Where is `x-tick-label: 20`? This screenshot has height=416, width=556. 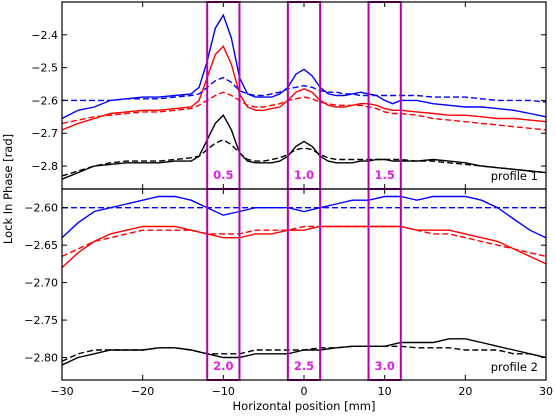 x-tick-label: 20 is located at coordinates (465, 391).